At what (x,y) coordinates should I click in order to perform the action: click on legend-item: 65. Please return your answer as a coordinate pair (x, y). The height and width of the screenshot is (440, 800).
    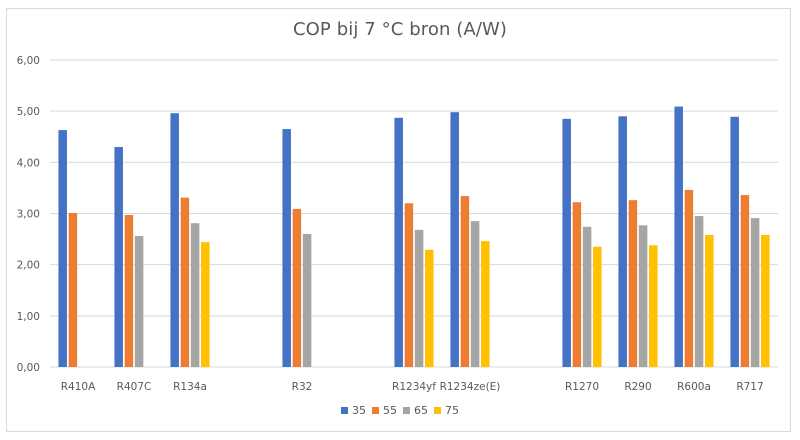
    Looking at the image, I should click on (415, 410).